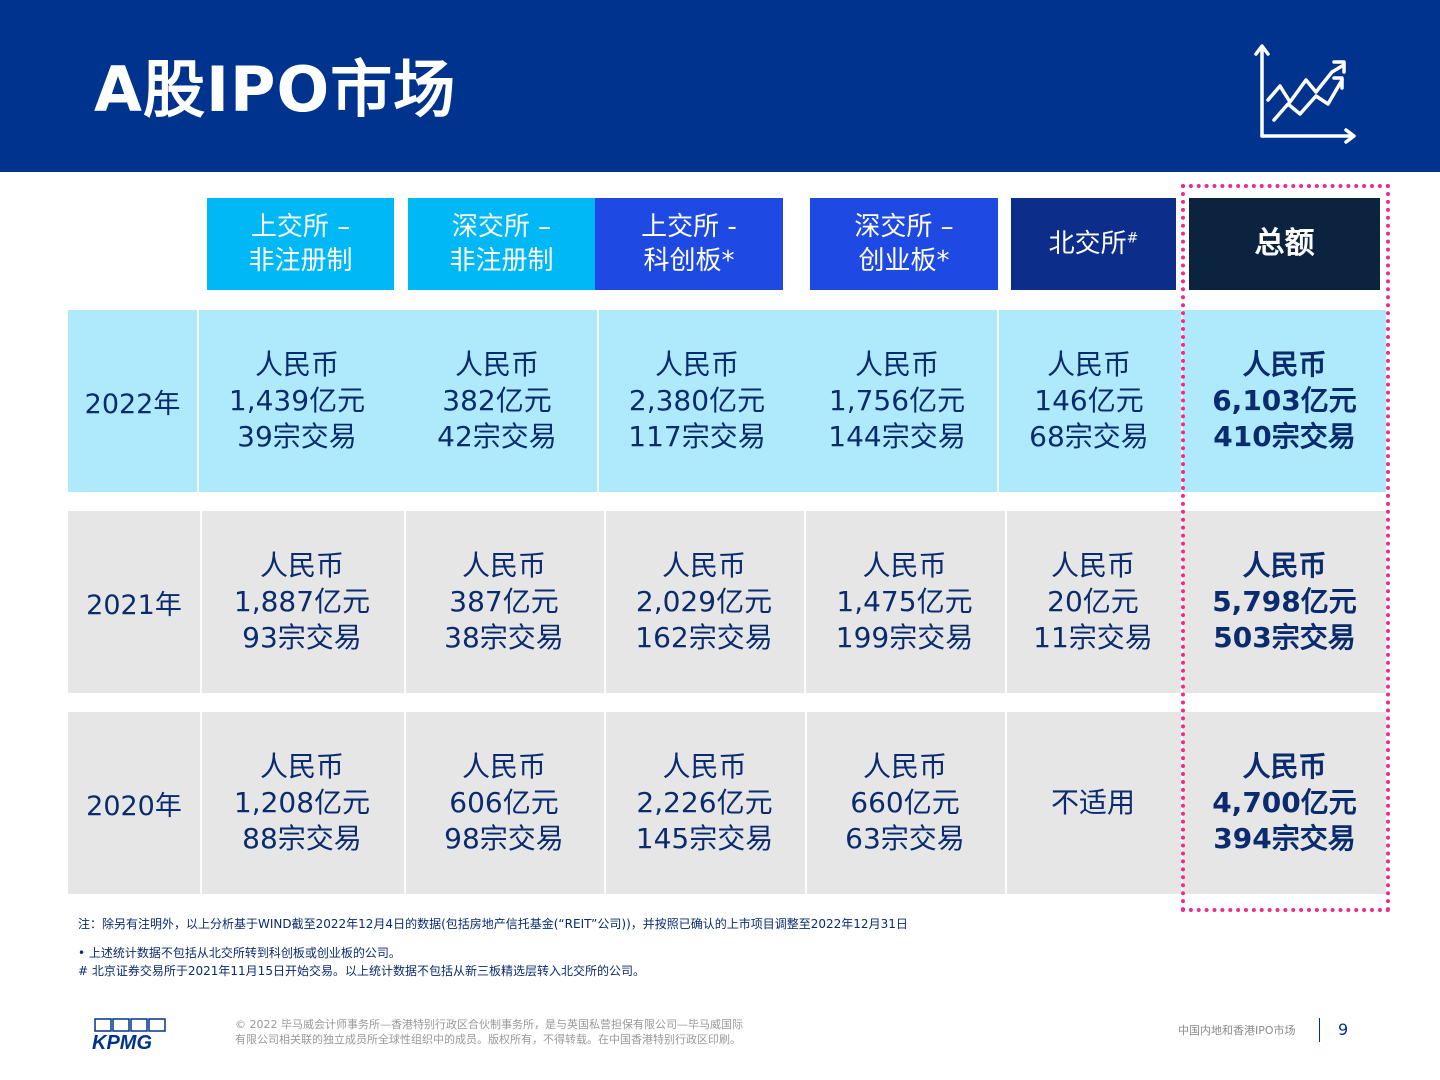 This screenshot has width=1440, height=1080. Describe the element at coordinates (1093, 601) in the screenshot. I see `table-cell: 人民币 20亿元 11宗交易` at that location.